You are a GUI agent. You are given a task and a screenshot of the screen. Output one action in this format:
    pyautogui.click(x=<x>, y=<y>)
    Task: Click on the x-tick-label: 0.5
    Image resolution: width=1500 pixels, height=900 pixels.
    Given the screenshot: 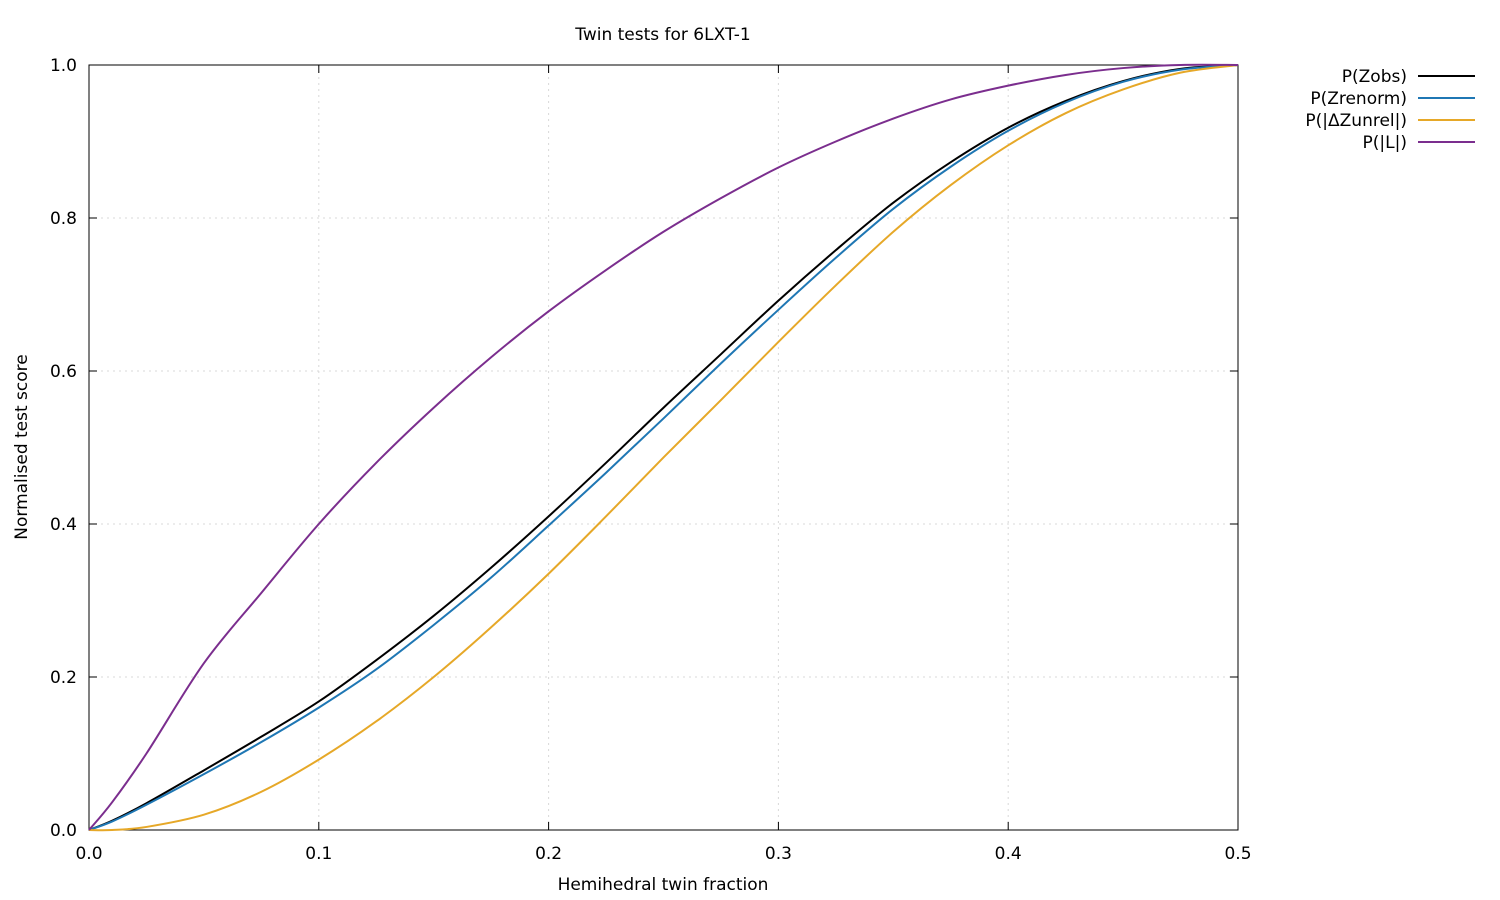 What is the action you would take?
    pyautogui.click(x=1237, y=854)
    